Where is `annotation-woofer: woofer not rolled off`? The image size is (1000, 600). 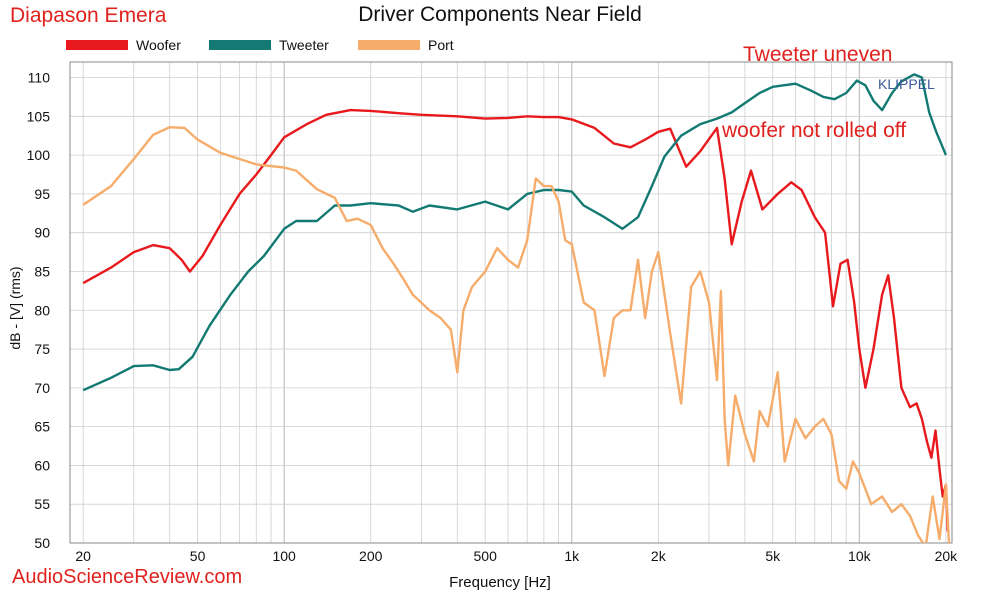
annotation-woofer: woofer not rolled off is located at coordinates (814, 130).